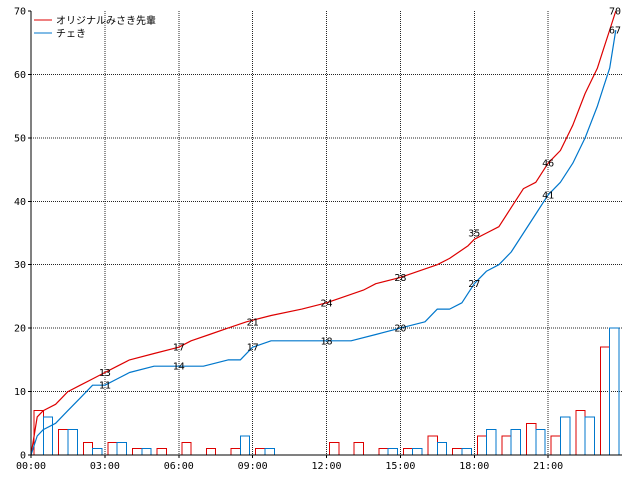  Describe the element at coordinates (20, 329) in the screenshot. I see `y-tick-label: 20` at that location.